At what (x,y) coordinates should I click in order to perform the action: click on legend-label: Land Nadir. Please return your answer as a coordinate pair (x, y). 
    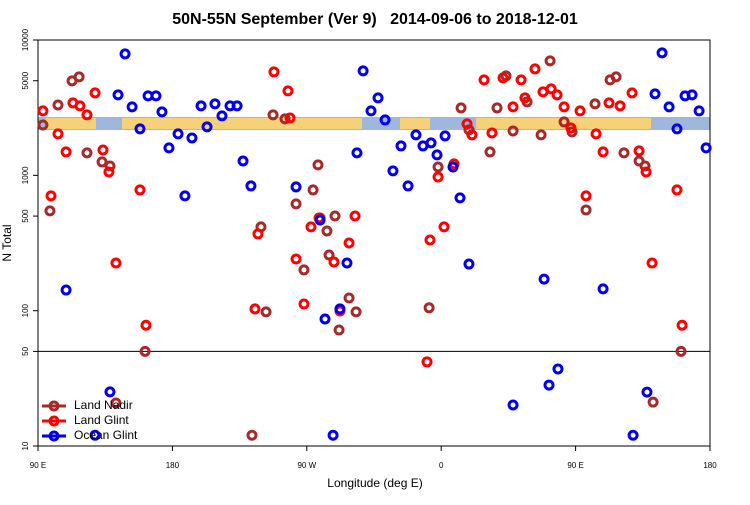
    Looking at the image, I should click on (103, 405).